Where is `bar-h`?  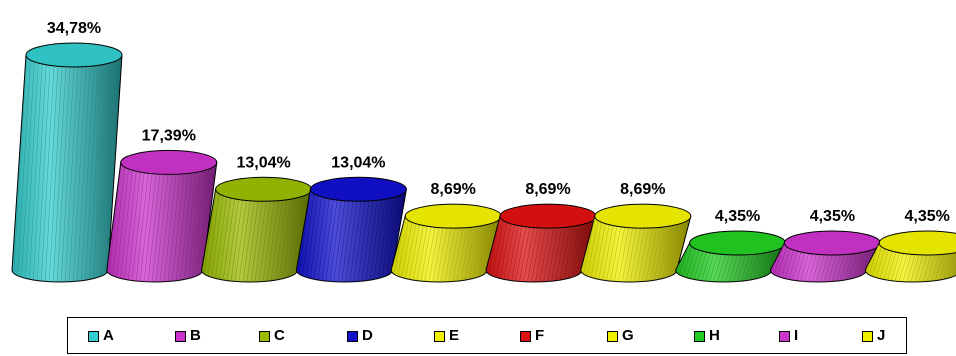 bar-h is located at coordinates (731, 256).